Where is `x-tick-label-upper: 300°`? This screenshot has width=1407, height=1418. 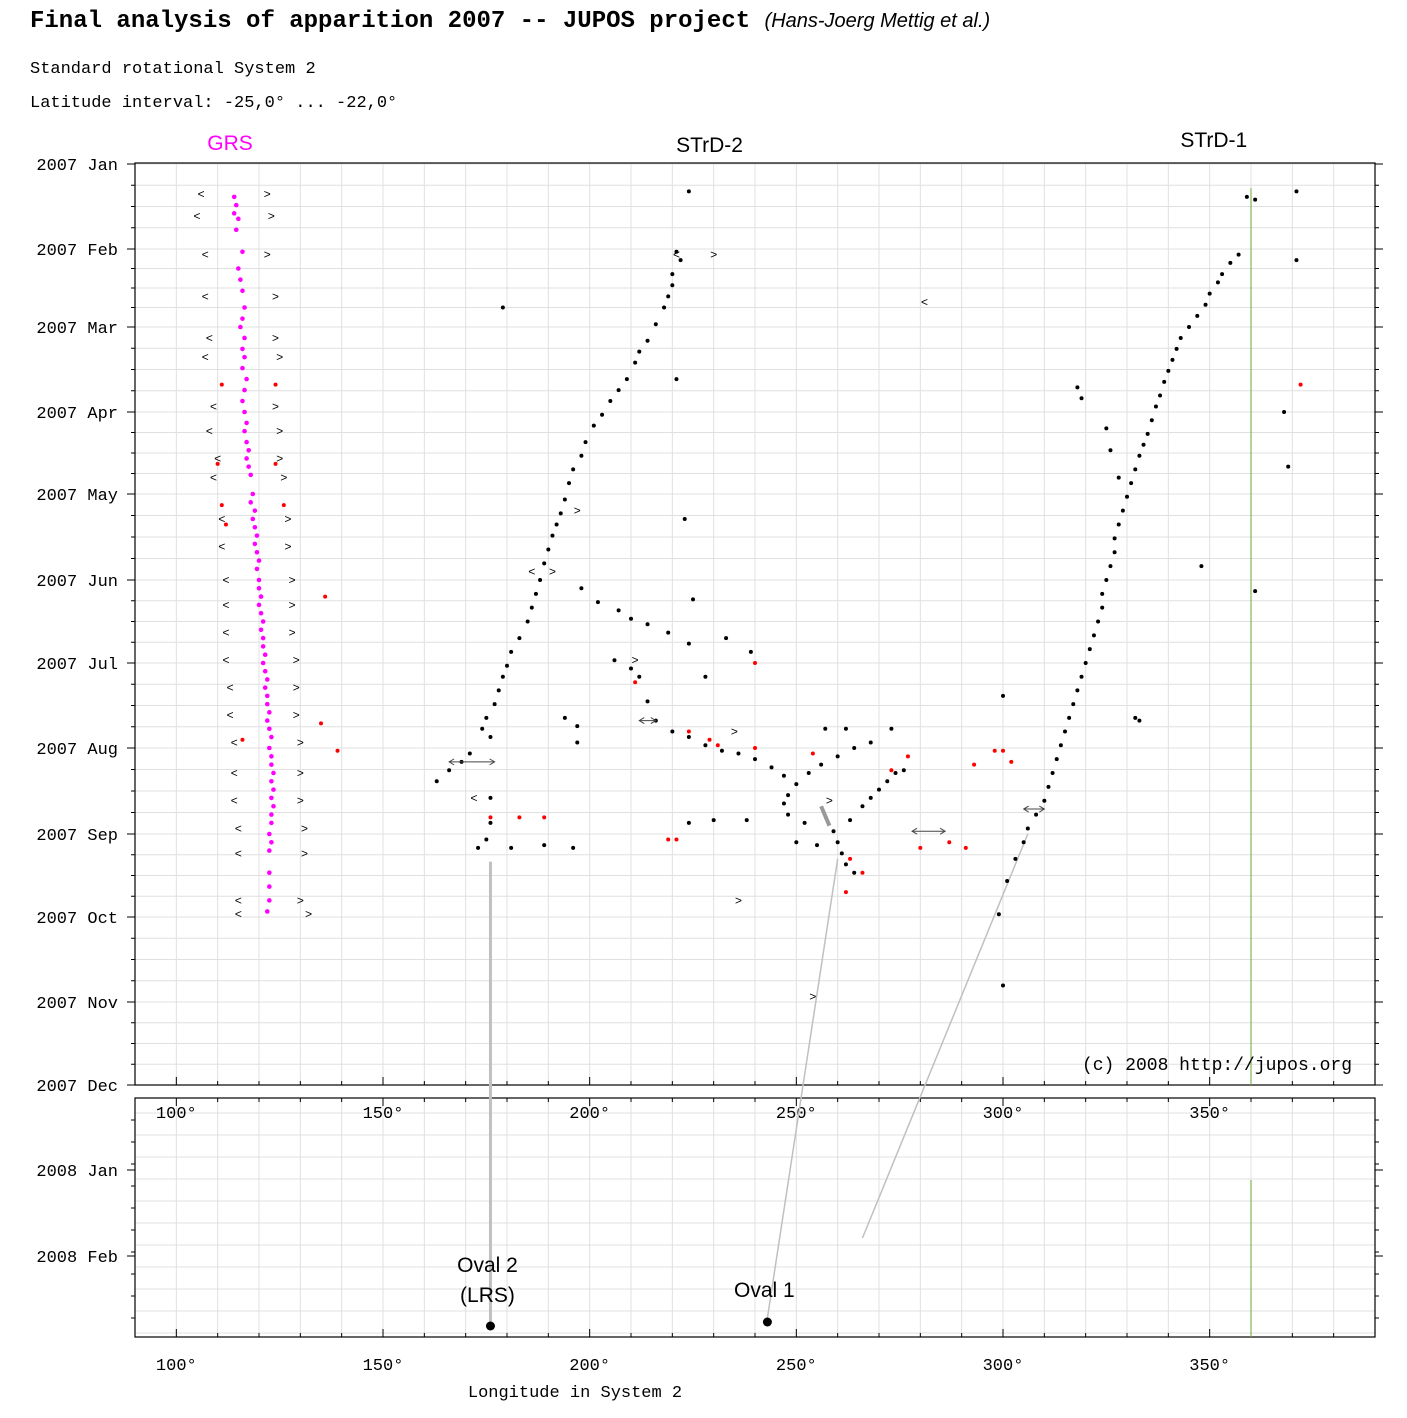
x-tick-label-upper: 300° is located at coordinates (1003, 1114).